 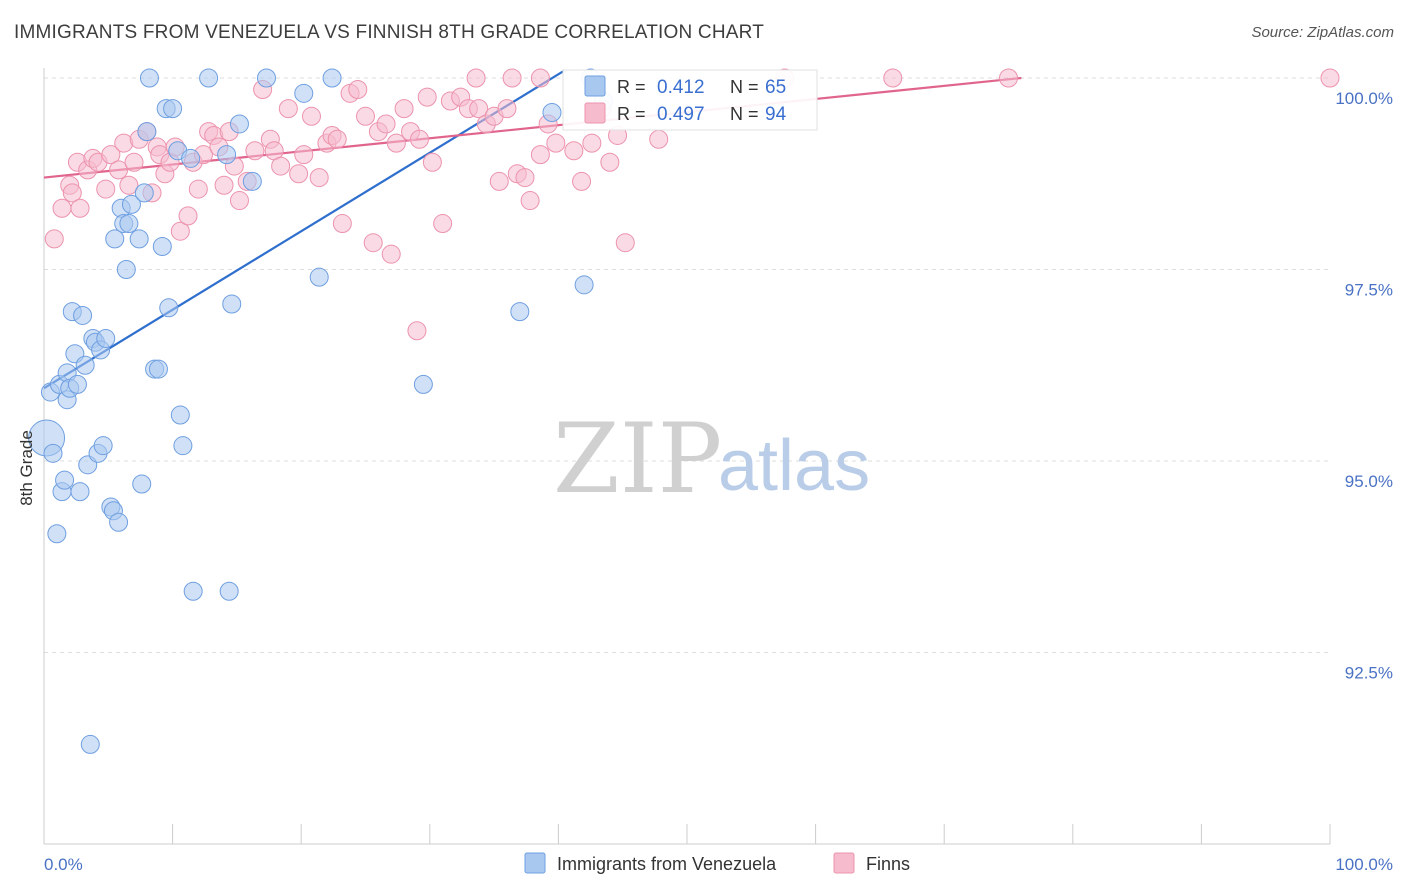 What do you see at coordinates (681, 114) in the screenshot?
I see `legend-r-value-finns: 0.497` at bounding box center [681, 114].